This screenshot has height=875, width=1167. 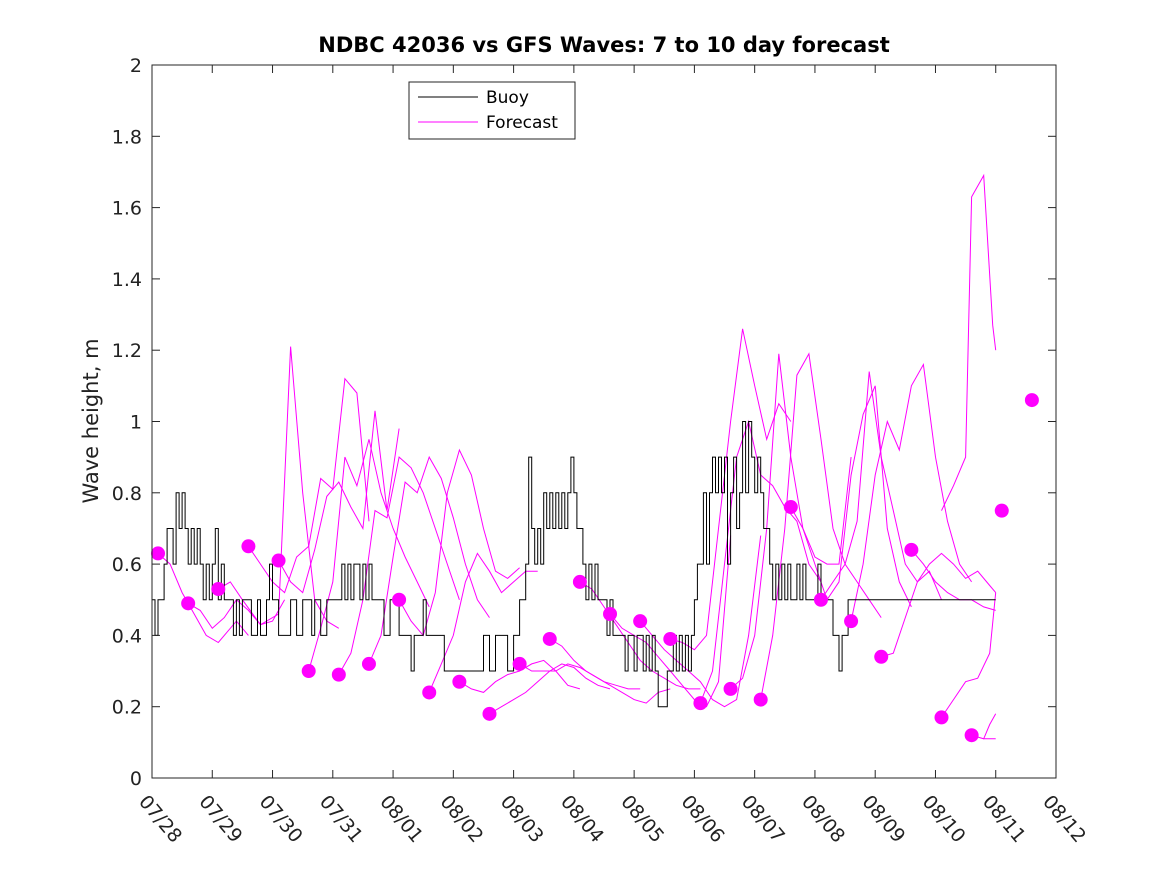 I want to click on x-tick-label: 08/01, so click(x=401, y=819).